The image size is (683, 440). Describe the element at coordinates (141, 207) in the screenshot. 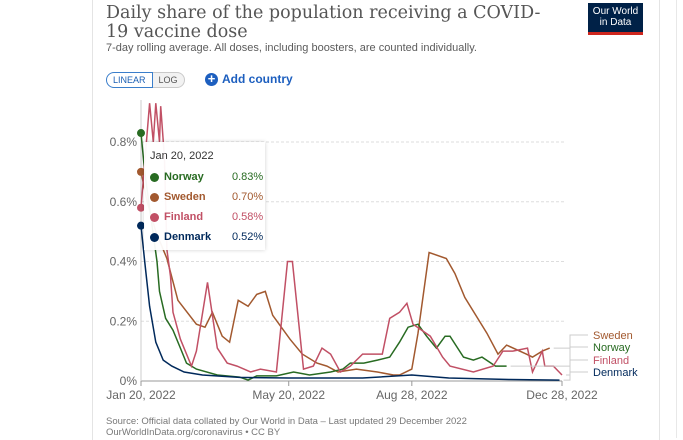

I see `series-marker-finland` at that location.